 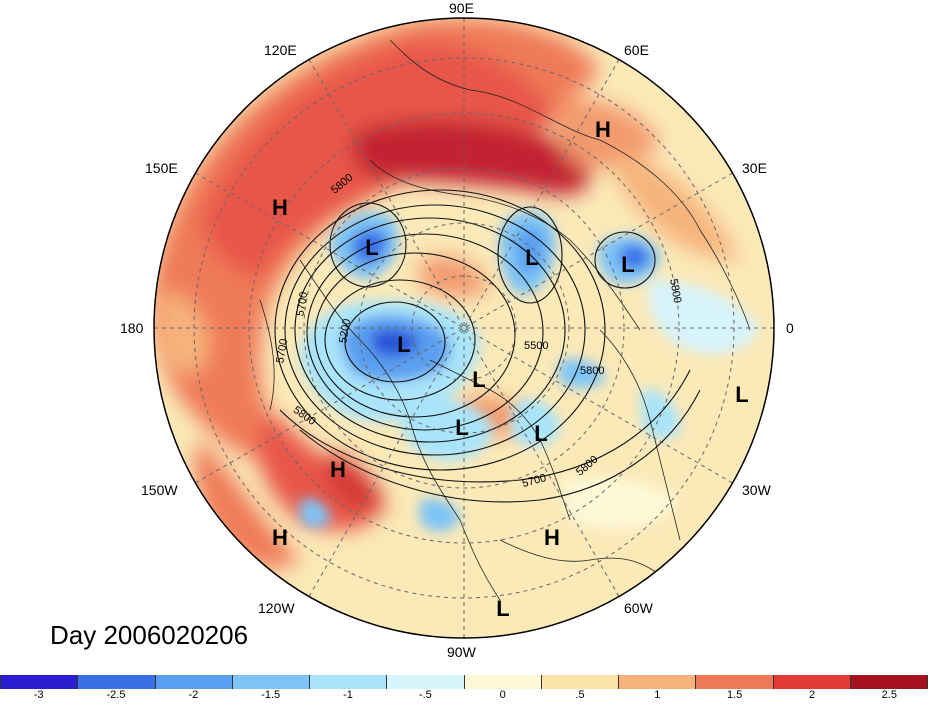 What do you see at coordinates (638, 608) in the screenshot?
I see `longitude-label-60w: 60W` at bounding box center [638, 608].